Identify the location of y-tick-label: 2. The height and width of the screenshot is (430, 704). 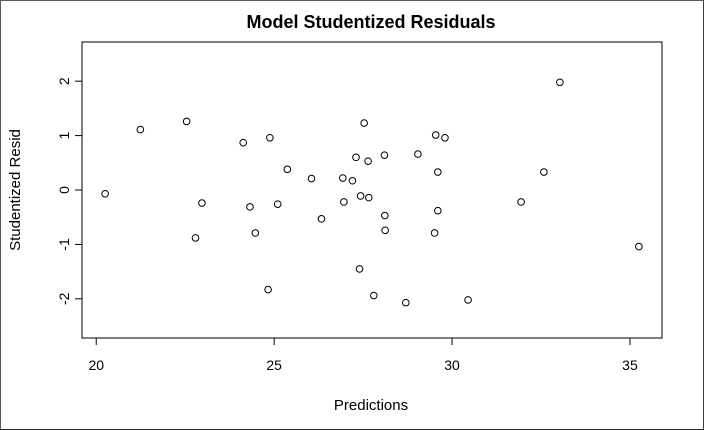
(64, 81).